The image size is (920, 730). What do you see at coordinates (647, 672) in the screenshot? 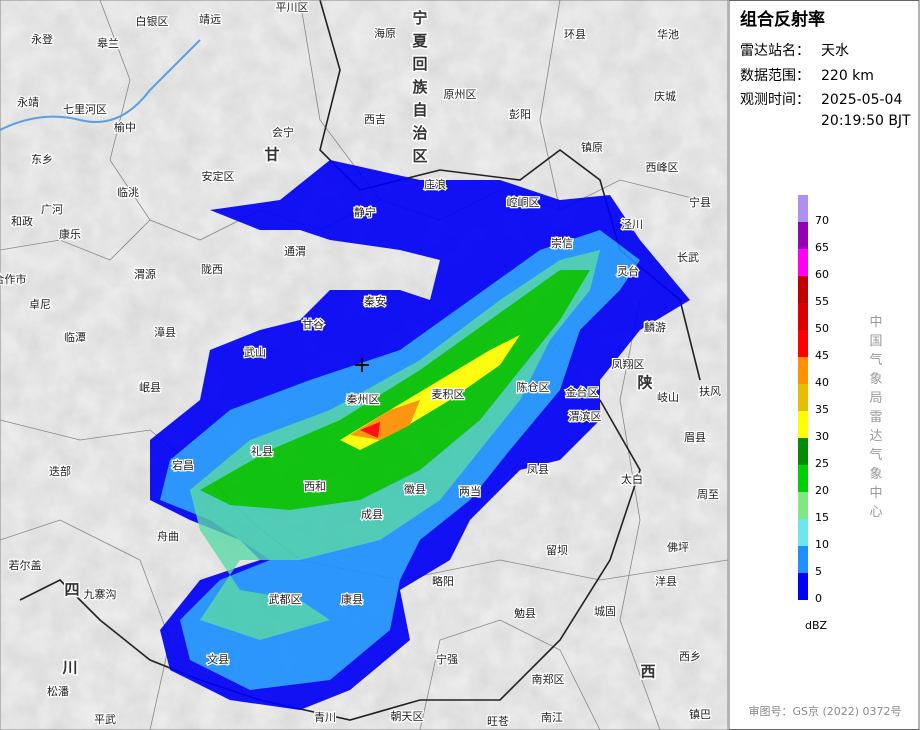
I see `region-label: 西` at bounding box center [647, 672].